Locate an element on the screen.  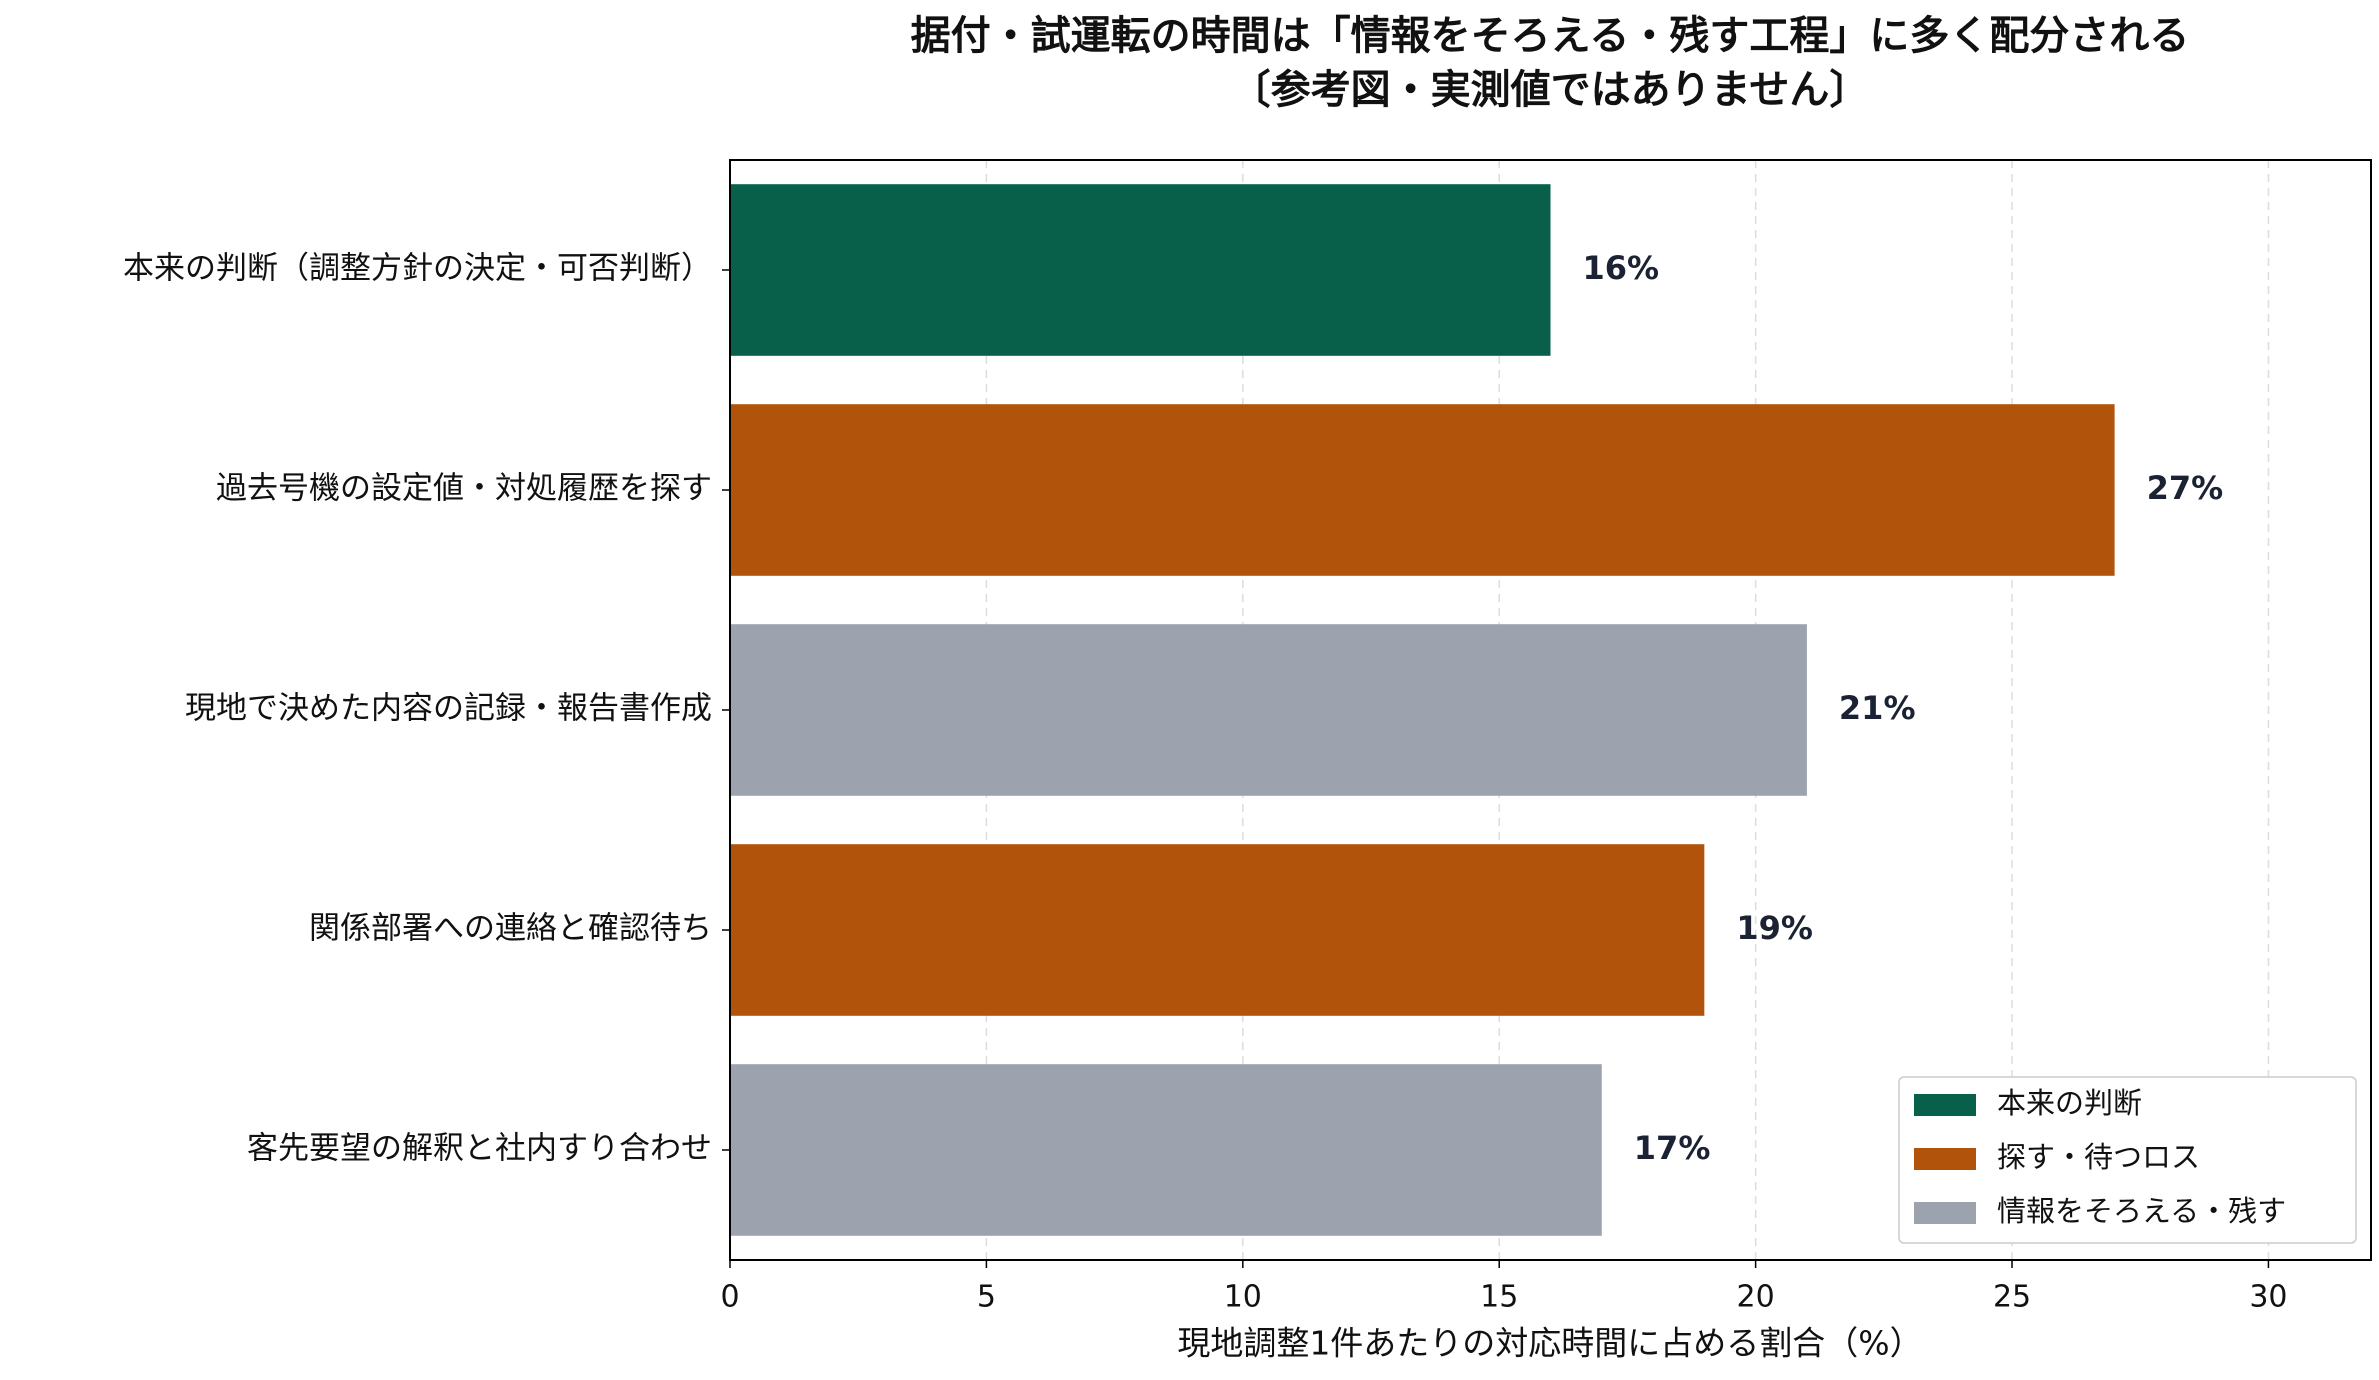
value-label: 19% is located at coordinates (1774, 928).